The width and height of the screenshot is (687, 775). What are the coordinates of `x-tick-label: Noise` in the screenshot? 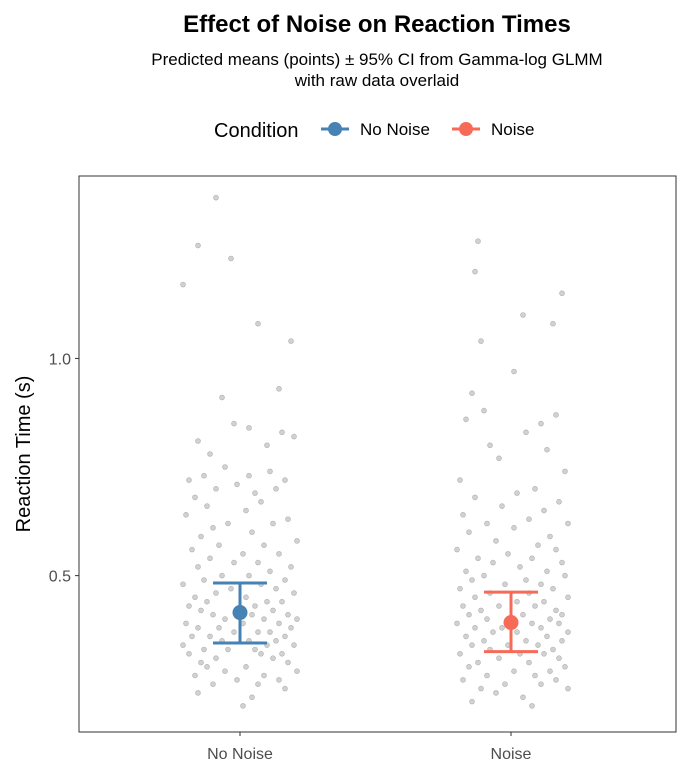 It's located at (511, 754).